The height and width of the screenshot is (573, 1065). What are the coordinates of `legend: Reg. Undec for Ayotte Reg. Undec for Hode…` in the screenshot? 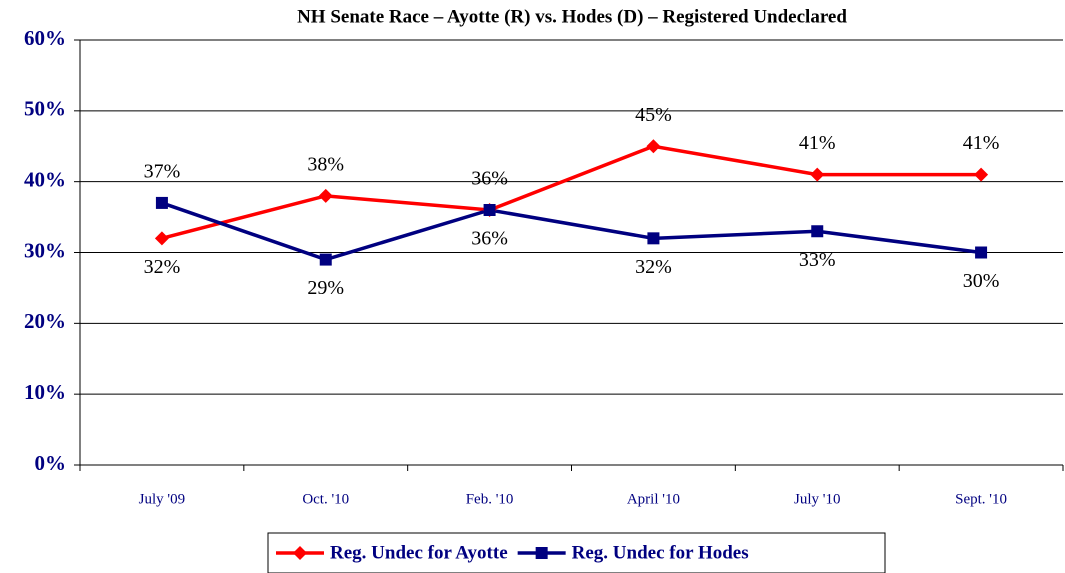 It's located at (576, 552).